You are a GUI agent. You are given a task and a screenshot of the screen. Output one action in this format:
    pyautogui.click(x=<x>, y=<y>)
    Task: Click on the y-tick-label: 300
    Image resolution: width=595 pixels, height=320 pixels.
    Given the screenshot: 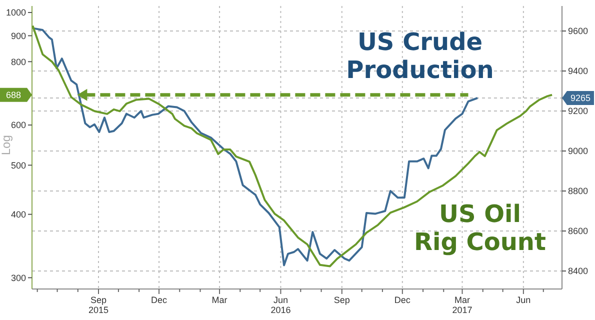 What is the action you would take?
    pyautogui.click(x=18, y=277)
    